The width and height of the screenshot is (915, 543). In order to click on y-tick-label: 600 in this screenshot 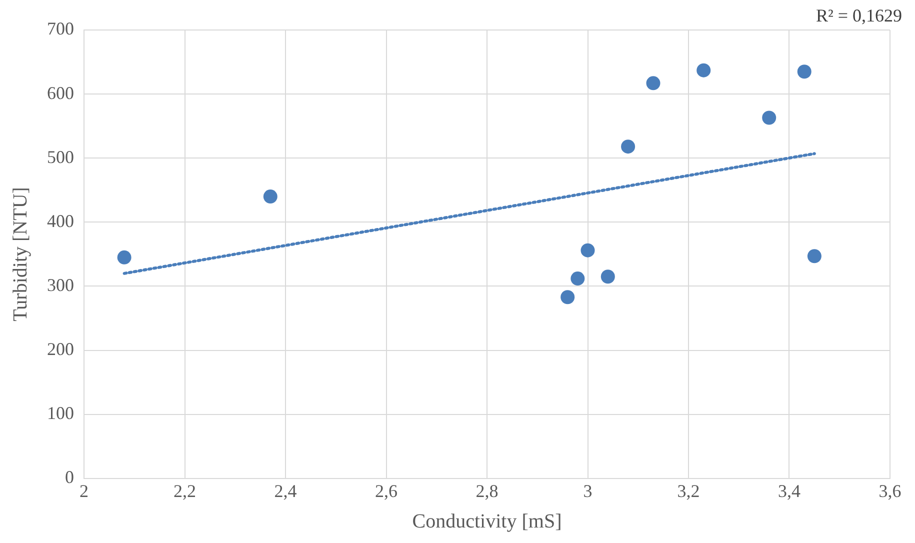, I will do `click(60, 92)`.